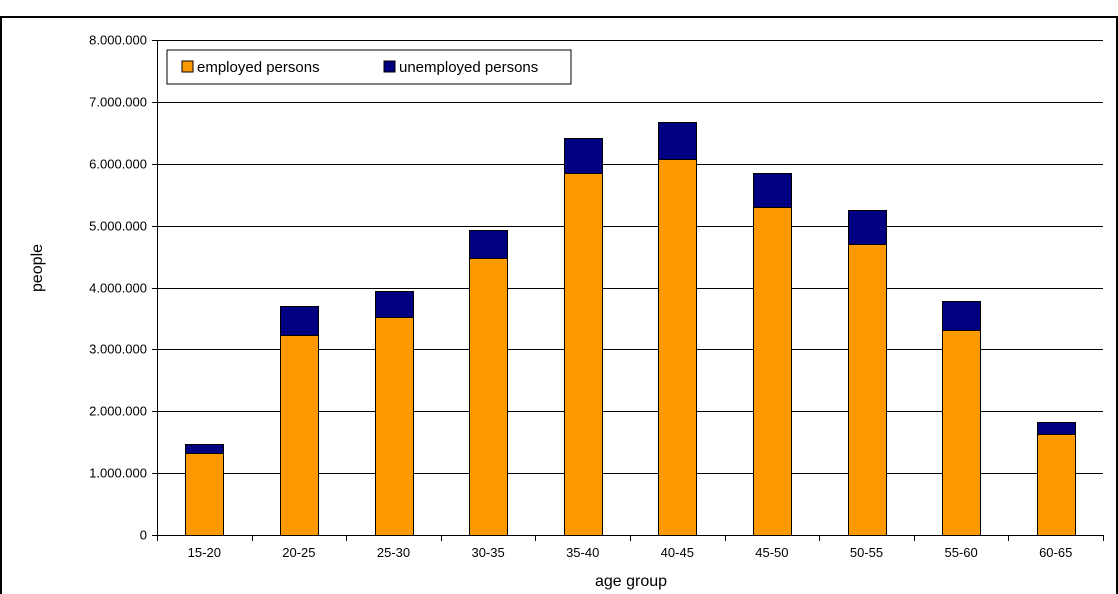  Describe the element at coordinates (677, 552) in the screenshot. I see `x-tick-label: 40-45` at that location.